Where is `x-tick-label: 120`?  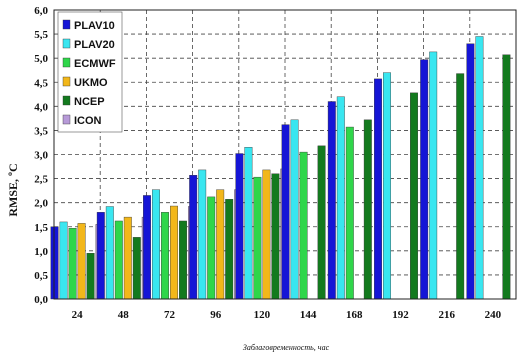
x-tick-label: 120 is located at coordinates (262, 315).